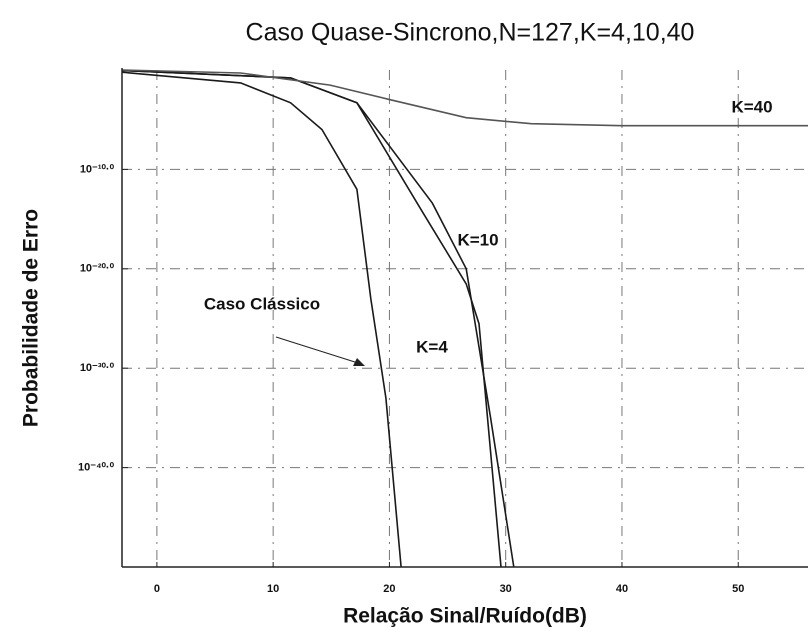 Image resolution: width=808 pixels, height=644 pixels. Describe the element at coordinates (317, 350) in the screenshot. I see `annotation-arrow` at that location.